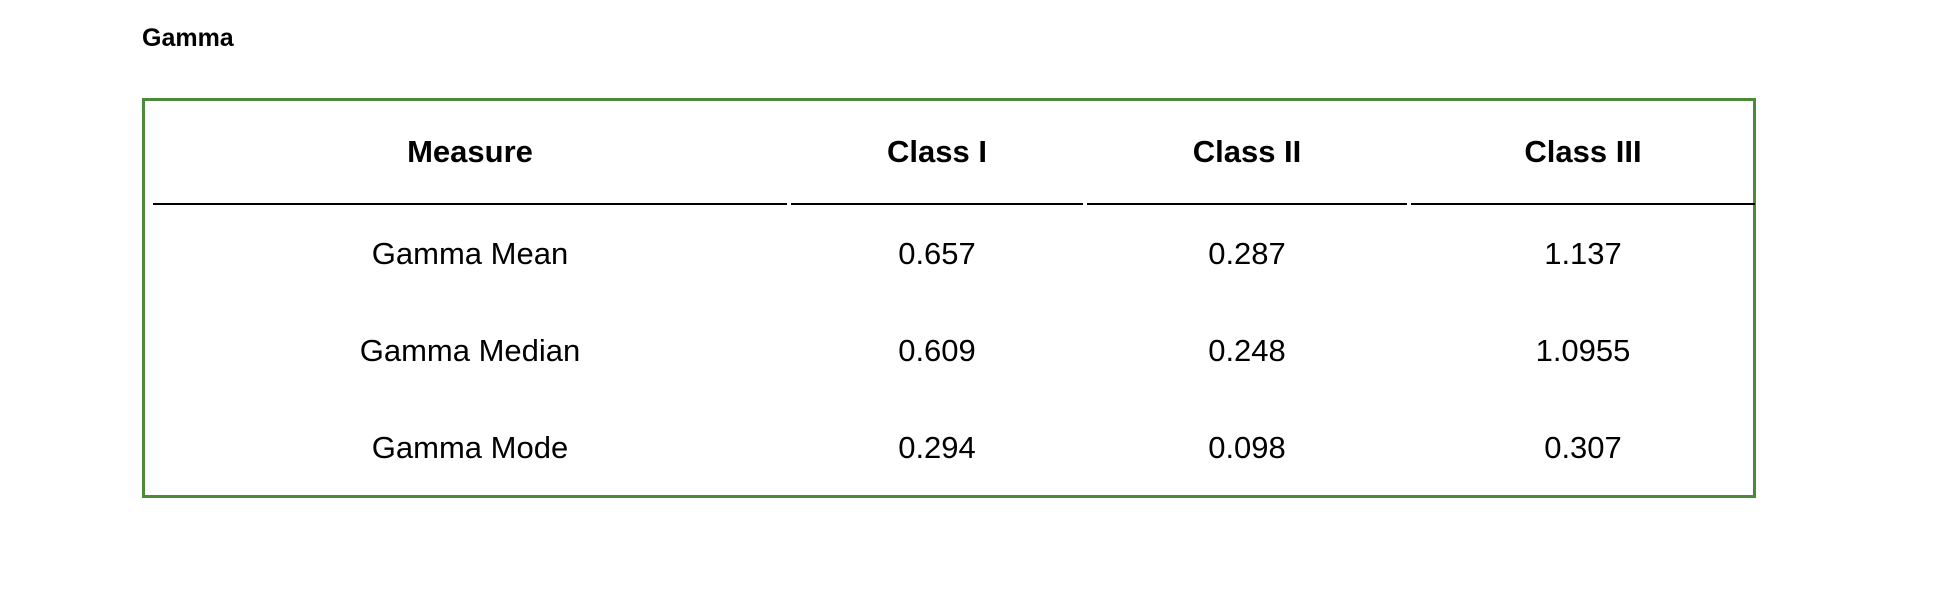  What do you see at coordinates (1583, 153) in the screenshot?
I see `column-header-class-iii: Class III` at bounding box center [1583, 153].